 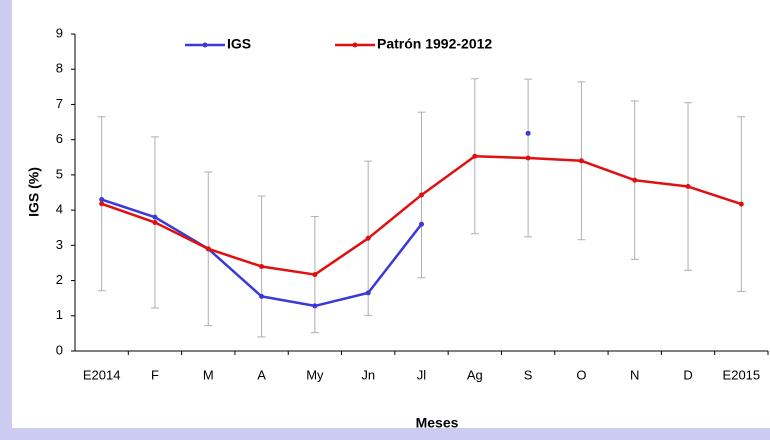 I want to click on legend-label: Patrón 1992-2012, so click(x=434, y=44).